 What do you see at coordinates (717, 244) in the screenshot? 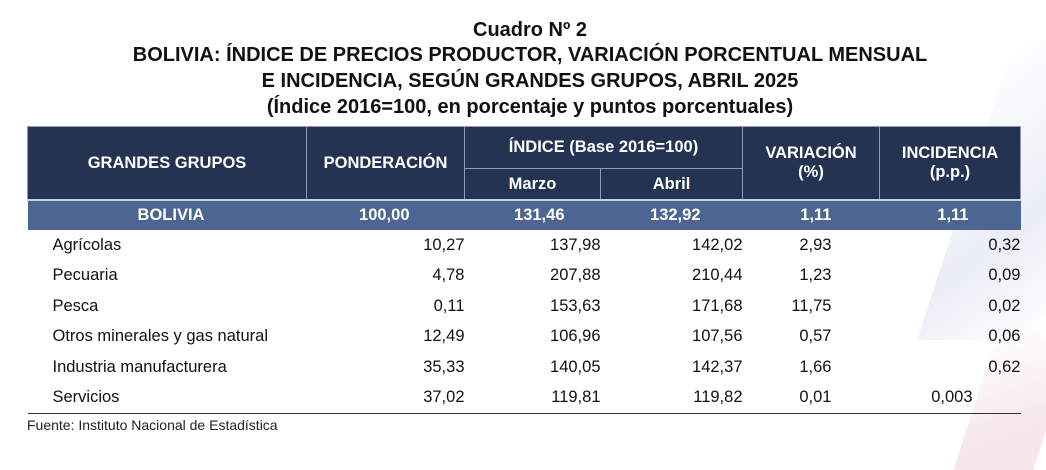
I see `row-abril: 142,02` at bounding box center [717, 244].